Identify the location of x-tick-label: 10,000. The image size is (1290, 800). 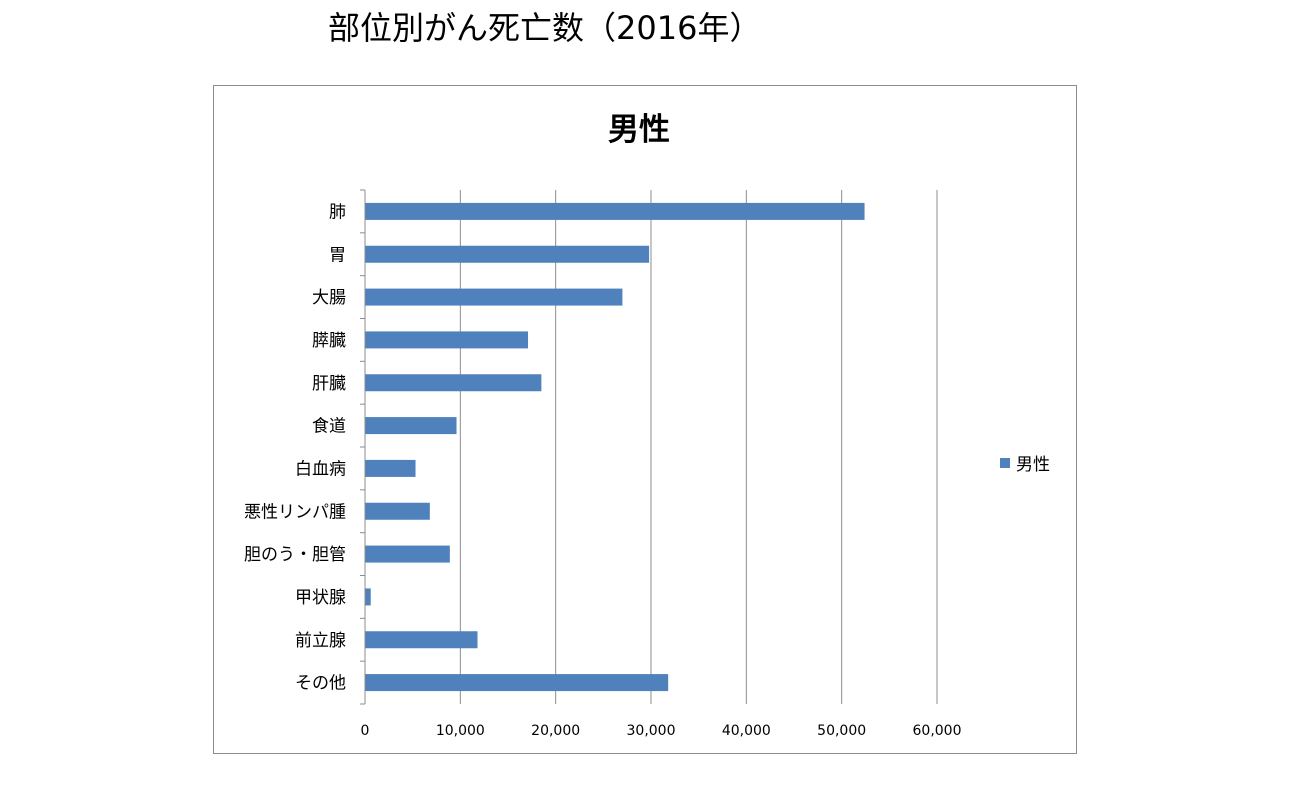
(460, 731).